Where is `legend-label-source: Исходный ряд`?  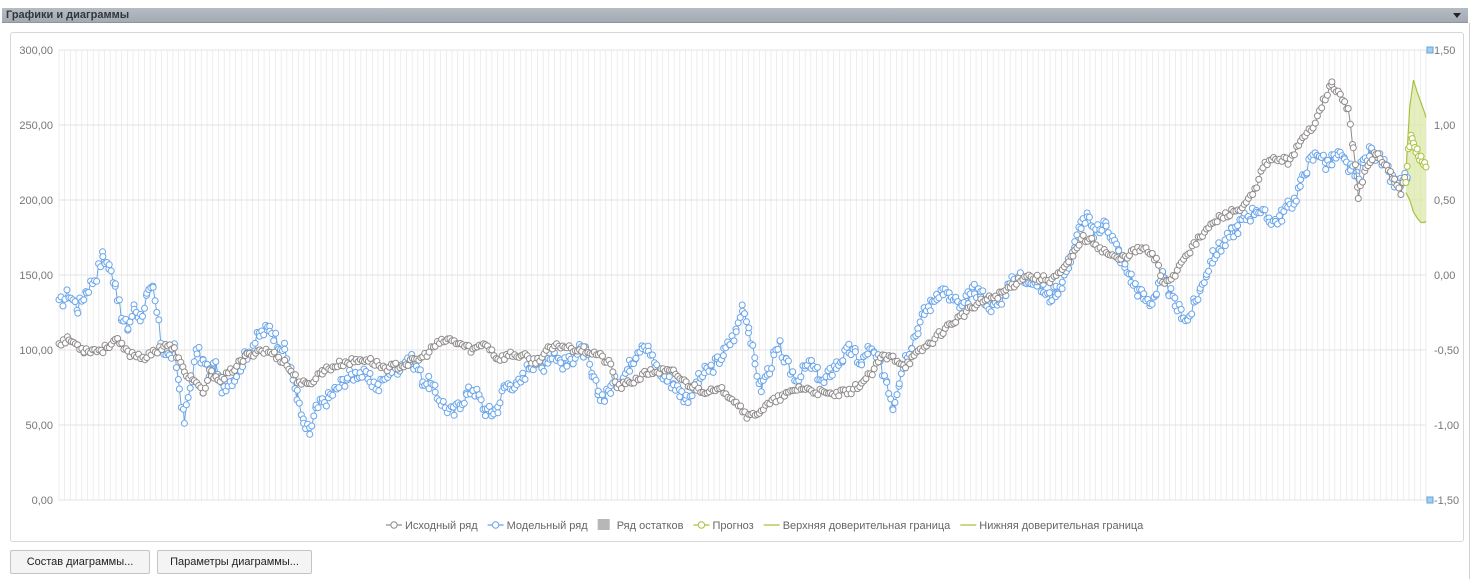 legend-label-source: Исходный ряд is located at coordinates (441, 526).